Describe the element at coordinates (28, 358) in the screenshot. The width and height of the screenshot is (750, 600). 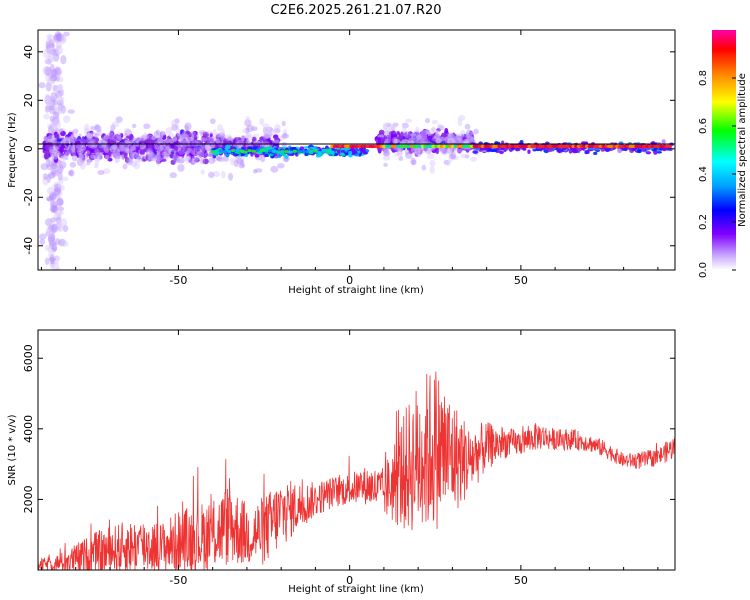
I see `snr-y-tick-label: 6000` at that location.